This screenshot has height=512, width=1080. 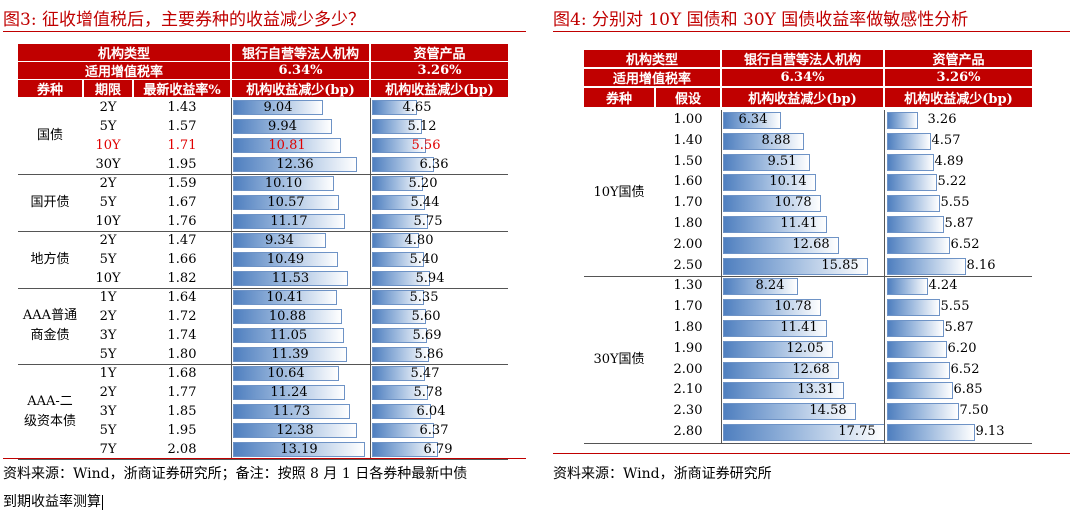 I want to click on am-drop-value: 4.65, so click(x=417, y=107).